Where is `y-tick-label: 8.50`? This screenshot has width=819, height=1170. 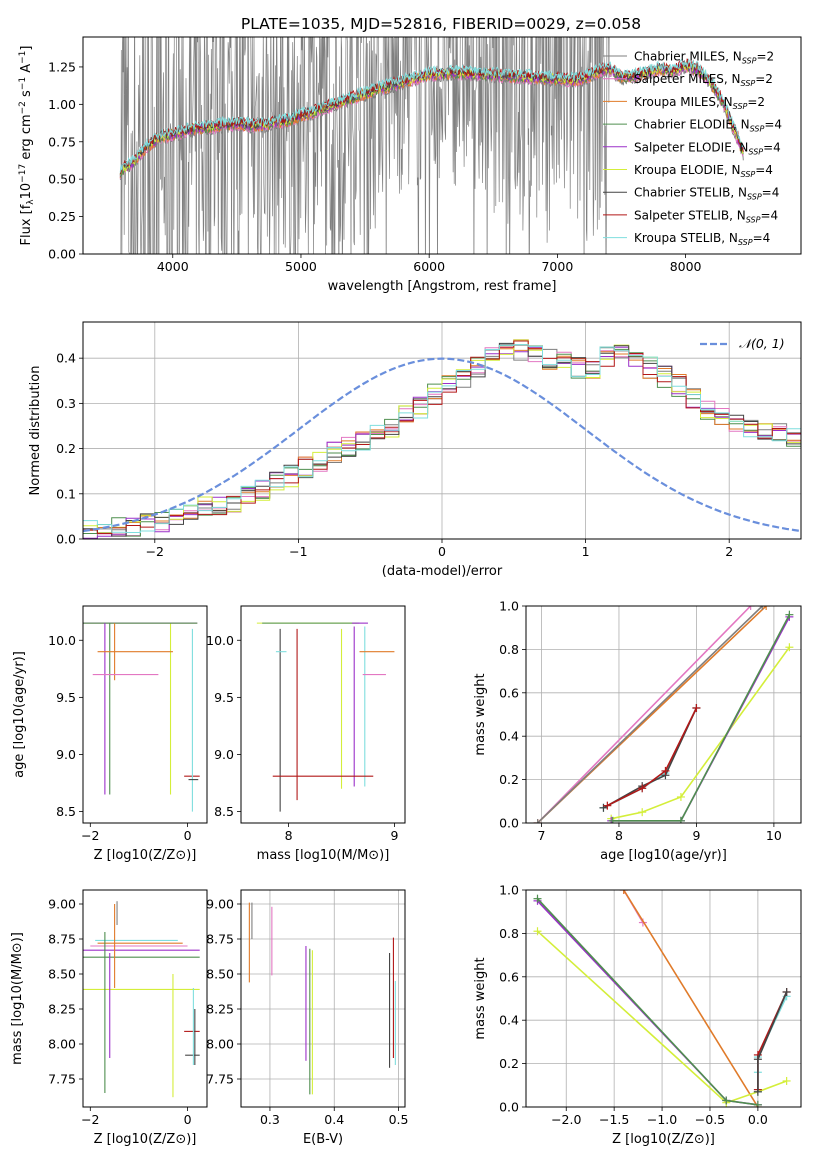
y-tick-label: 8.50 is located at coordinates (220, 974).